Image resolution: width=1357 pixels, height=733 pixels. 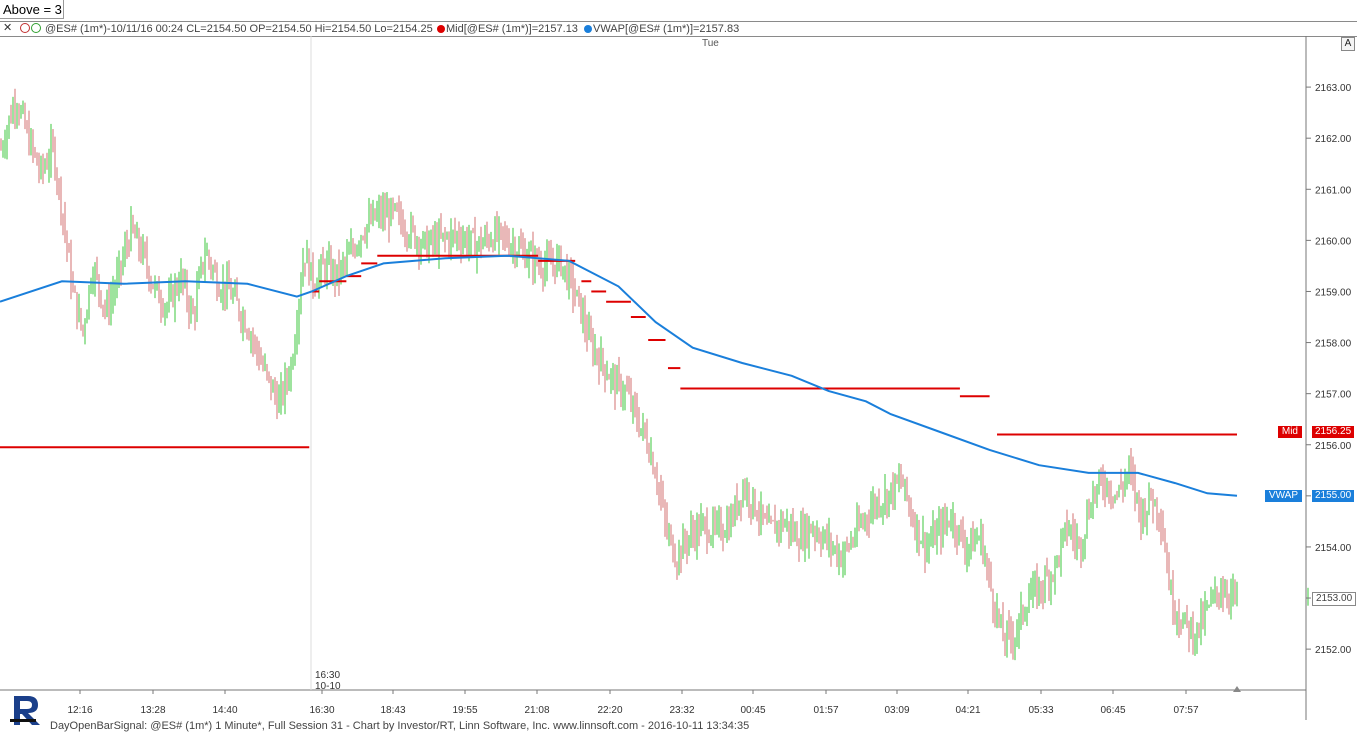 What do you see at coordinates (681, 710) in the screenshot?
I see `x-tick-label: 23:32` at bounding box center [681, 710].